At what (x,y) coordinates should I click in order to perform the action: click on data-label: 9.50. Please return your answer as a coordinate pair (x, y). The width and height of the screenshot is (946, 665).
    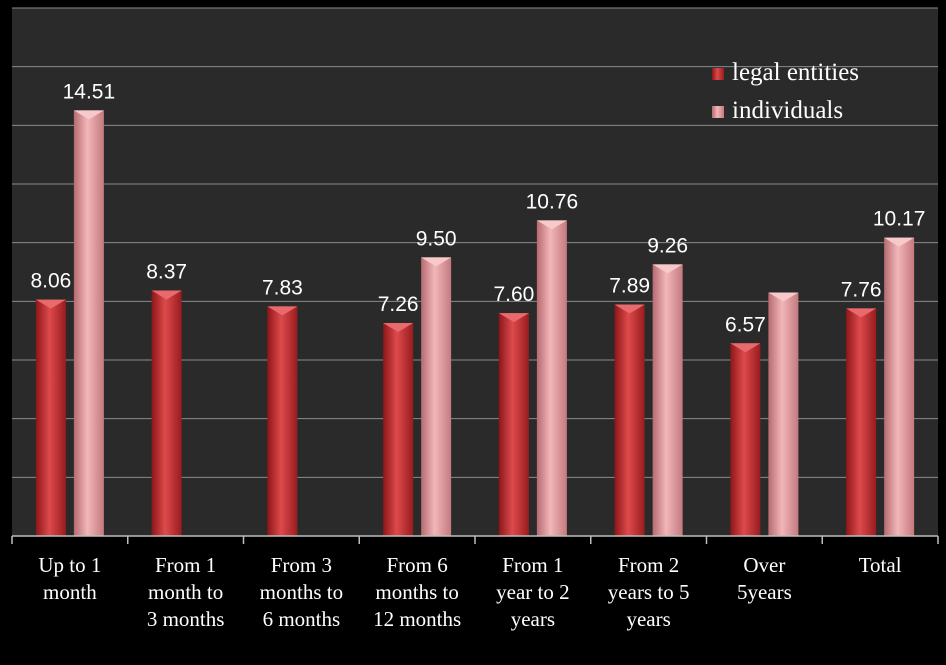
    Looking at the image, I should click on (436, 238).